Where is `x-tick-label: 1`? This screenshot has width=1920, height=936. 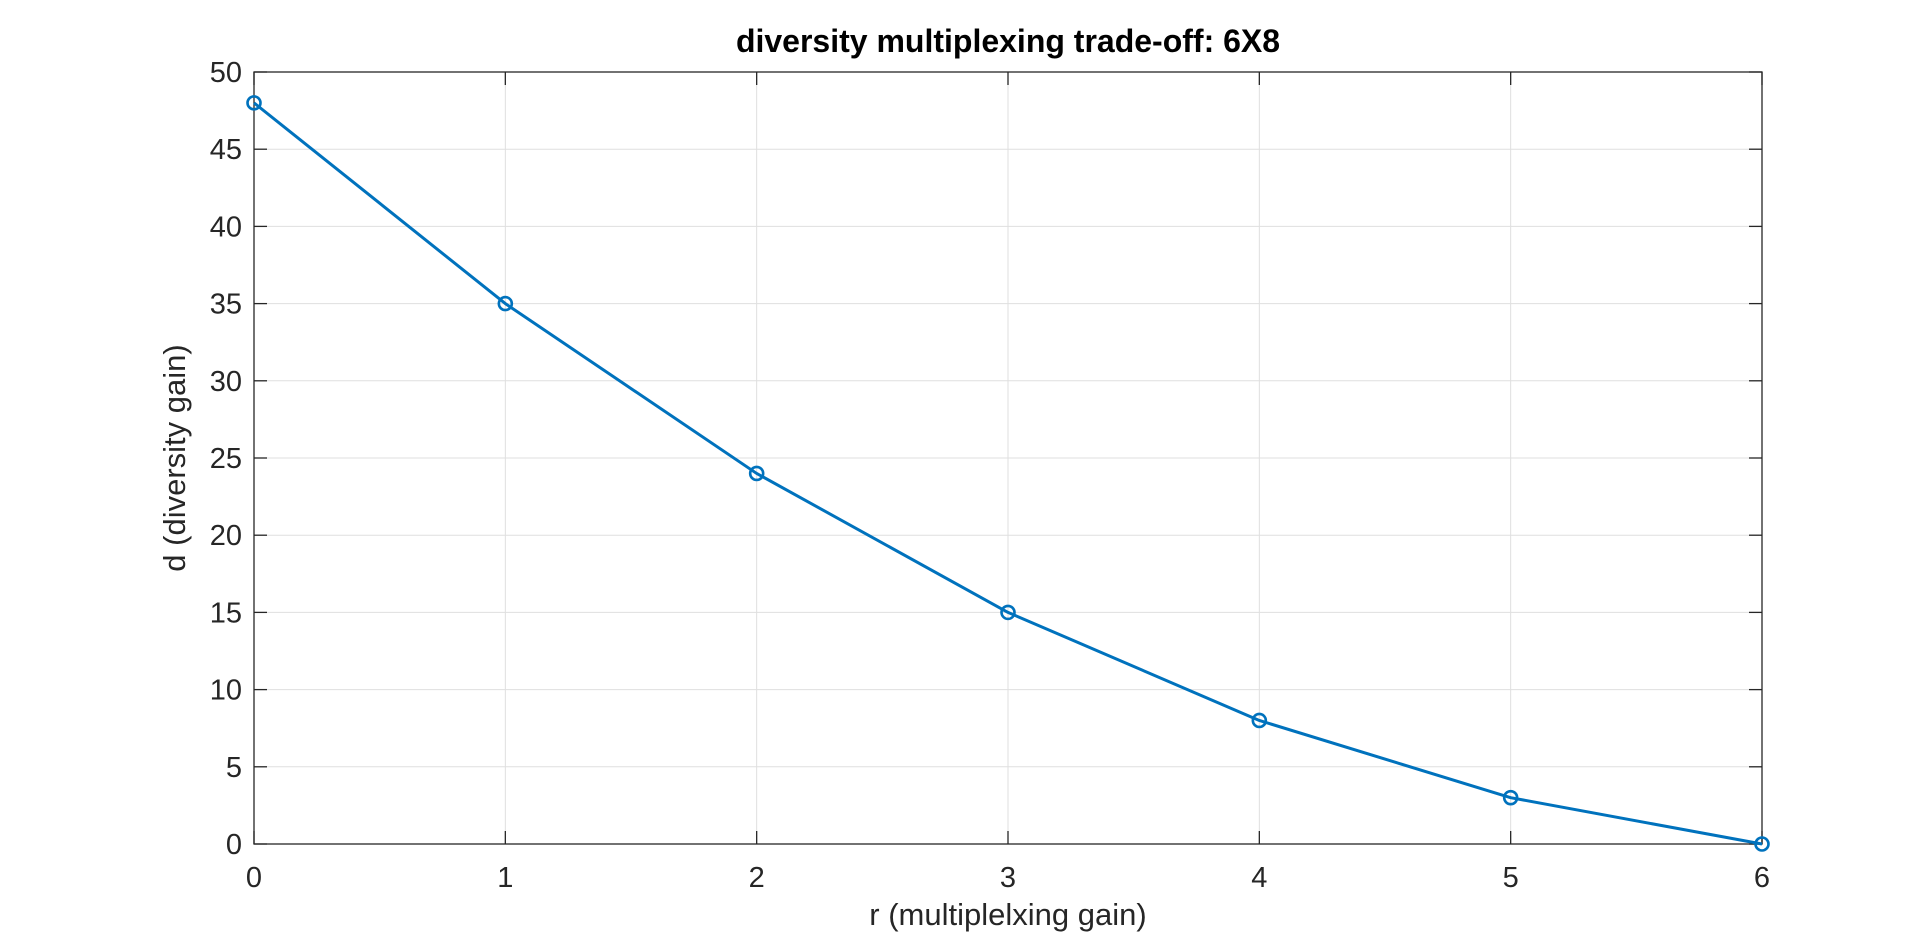 x-tick-label: 1 is located at coordinates (505, 878).